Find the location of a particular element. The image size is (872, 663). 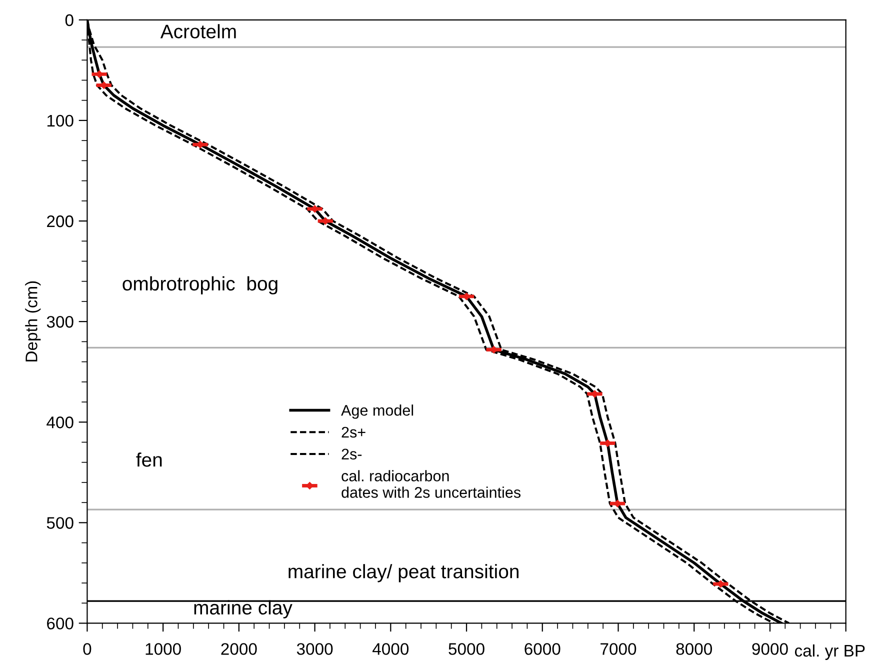

x-tick-label: 3000 is located at coordinates (314, 649).